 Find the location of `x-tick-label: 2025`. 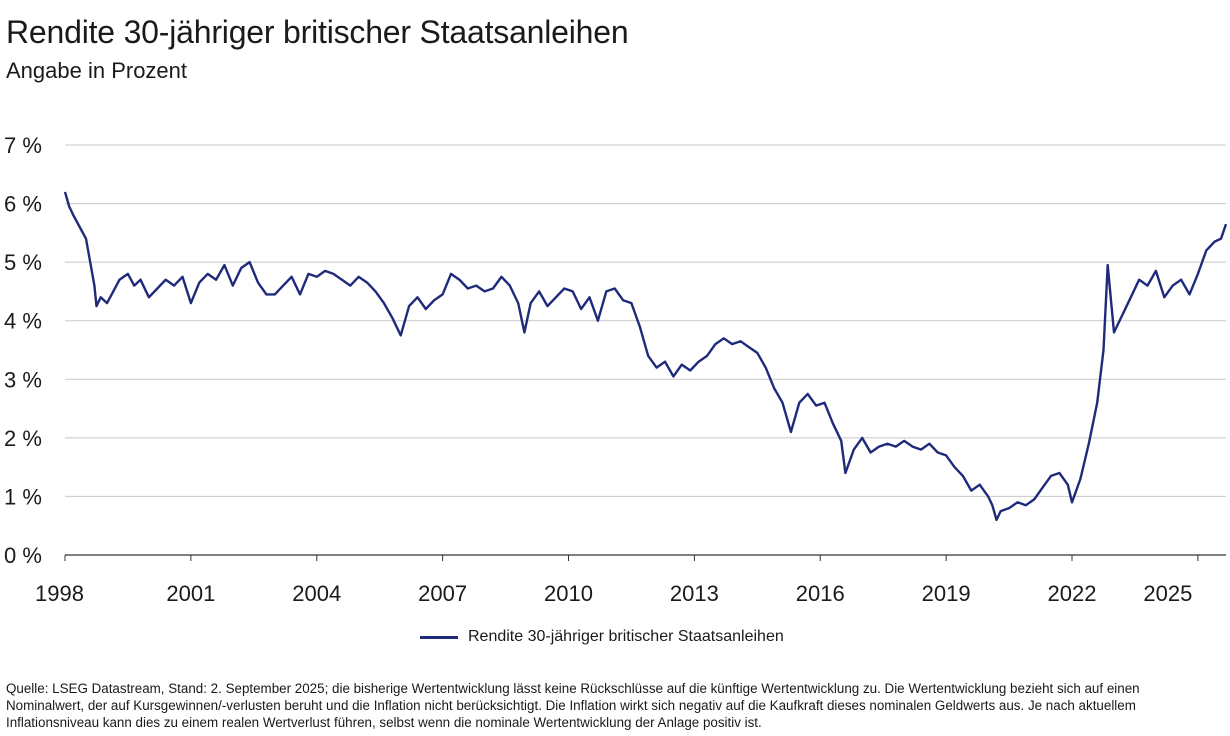

x-tick-label: 2025 is located at coordinates (1167, 593).